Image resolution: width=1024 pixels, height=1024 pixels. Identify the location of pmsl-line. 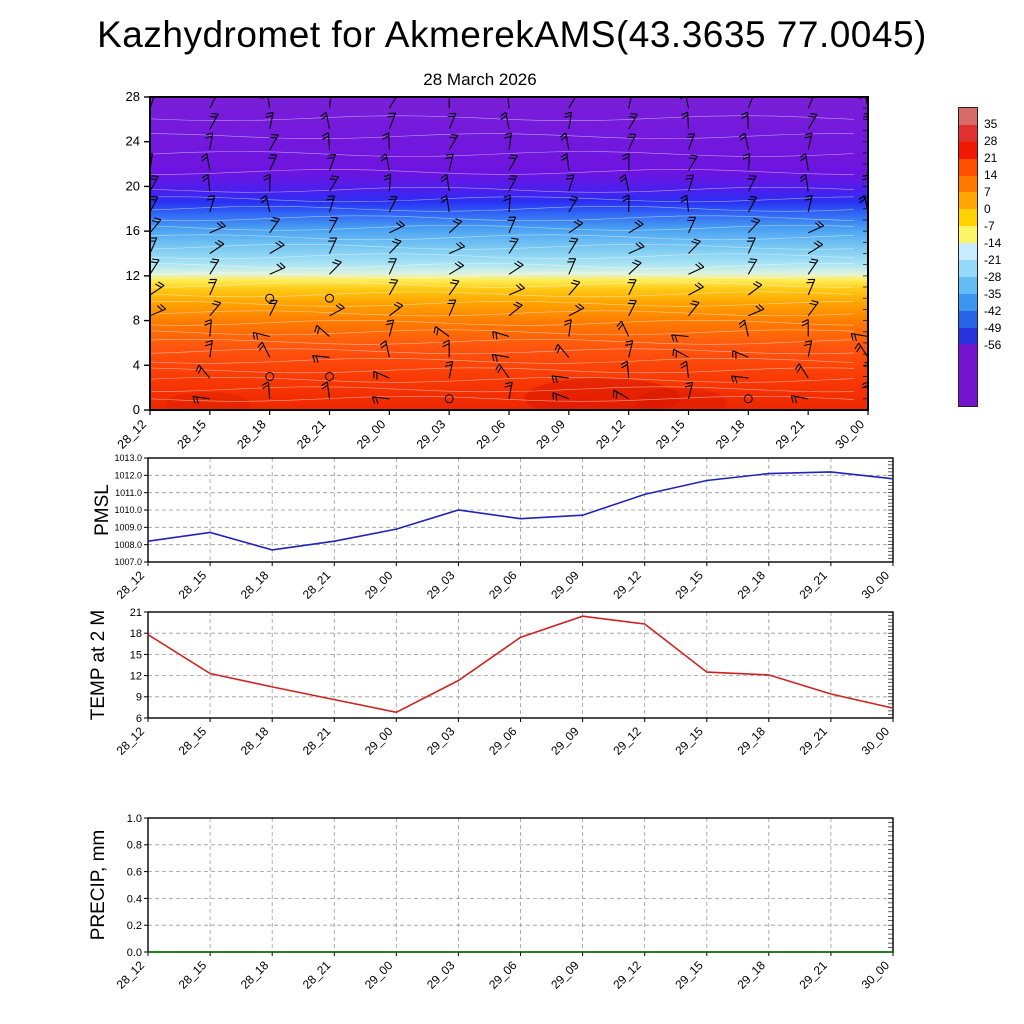
(520, 511).